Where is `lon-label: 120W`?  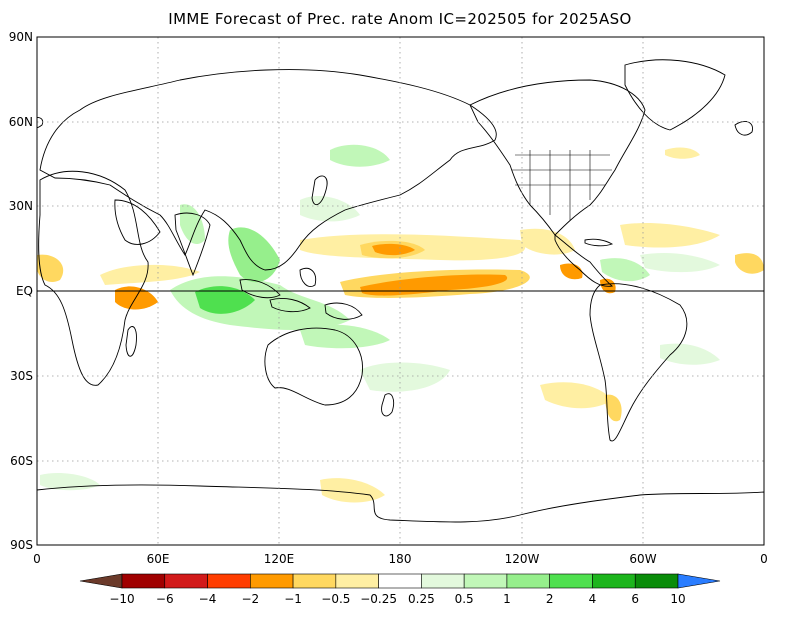
lon-label: 120W is located at coordinates (522, 559).